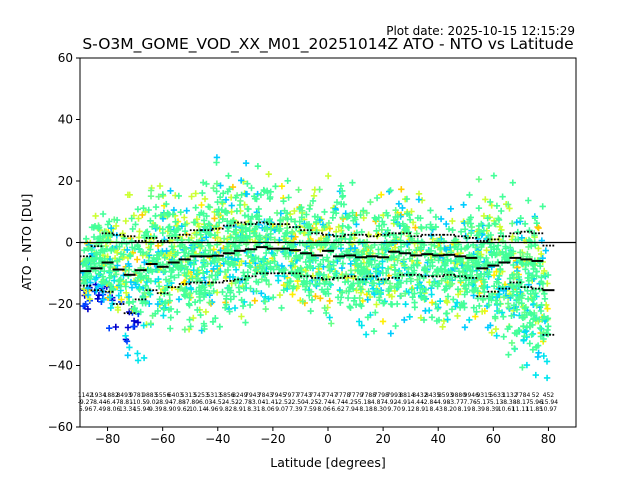  What do you see at coordinates (522, 402) in the screenshot?
I see `bin-stat: -8.17` at bounding box center [522, 402].